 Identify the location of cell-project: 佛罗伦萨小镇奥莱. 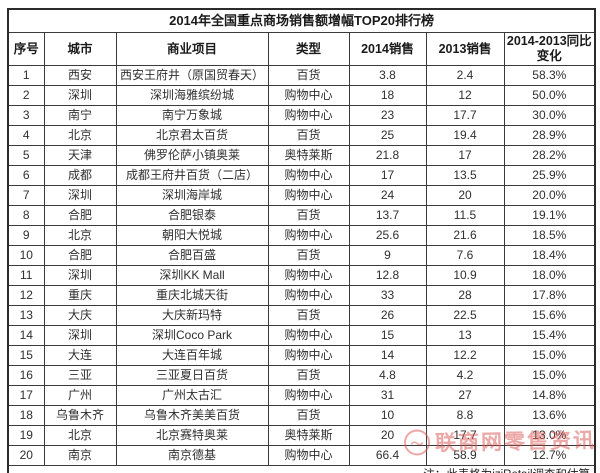
(192, 155).